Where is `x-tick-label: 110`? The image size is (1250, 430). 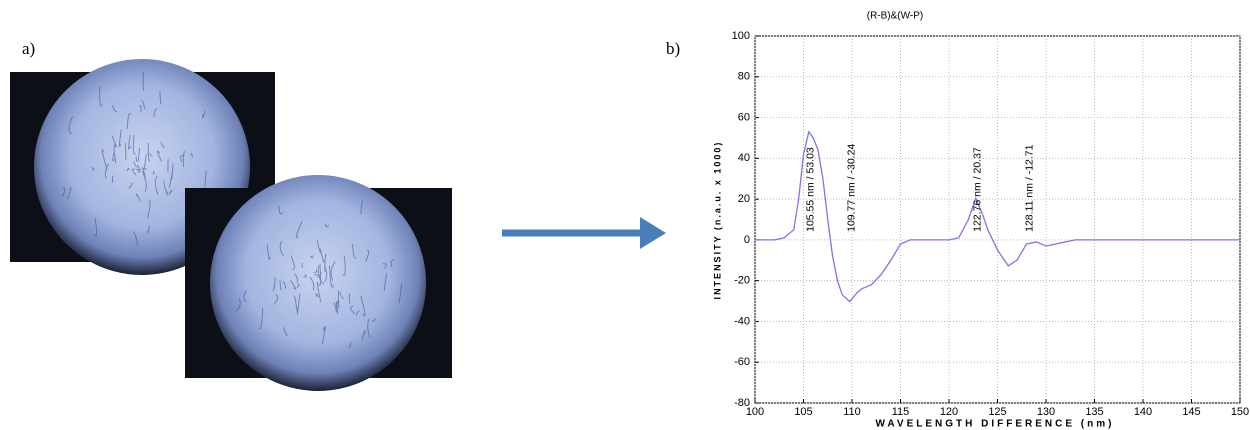 x-tick-label: 110 is located at coordinates (852, 412).